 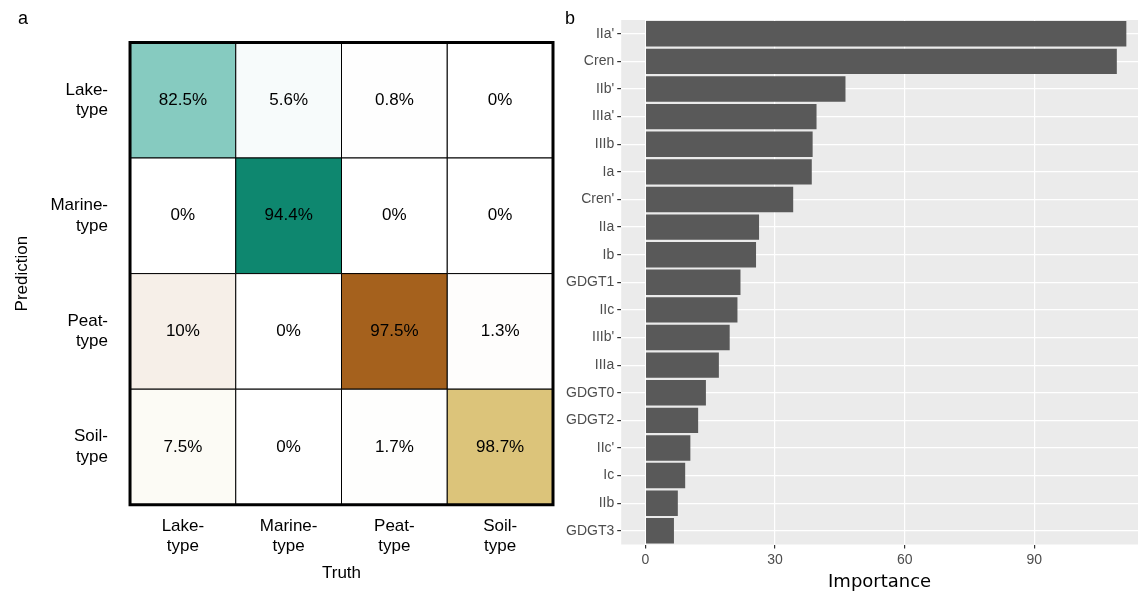 What do you see at coordinates (598, 198) in the screenshot?
I see `y-tick-label: Cren'` at bounding box center [598, 198].